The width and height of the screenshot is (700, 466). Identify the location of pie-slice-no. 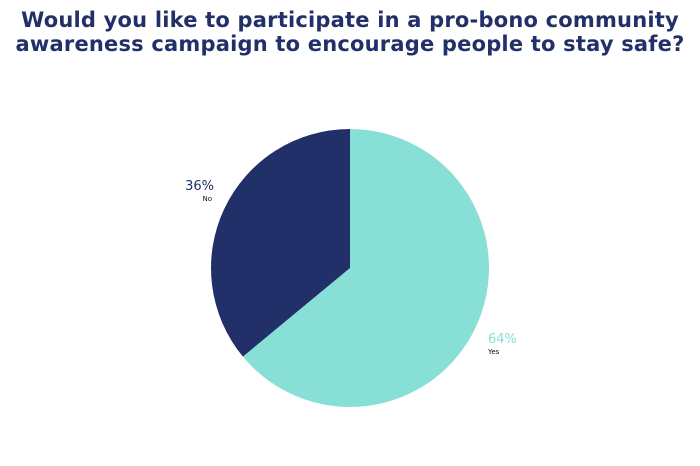
(280, 243).